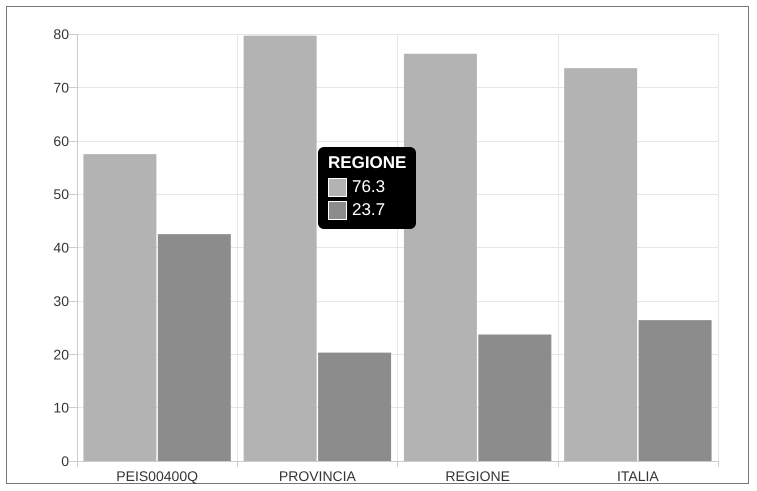  What do you see at coordinates (367, 163) in the screenshot?
I see `annotation: REGIONE` at bounding box center [367, 163].